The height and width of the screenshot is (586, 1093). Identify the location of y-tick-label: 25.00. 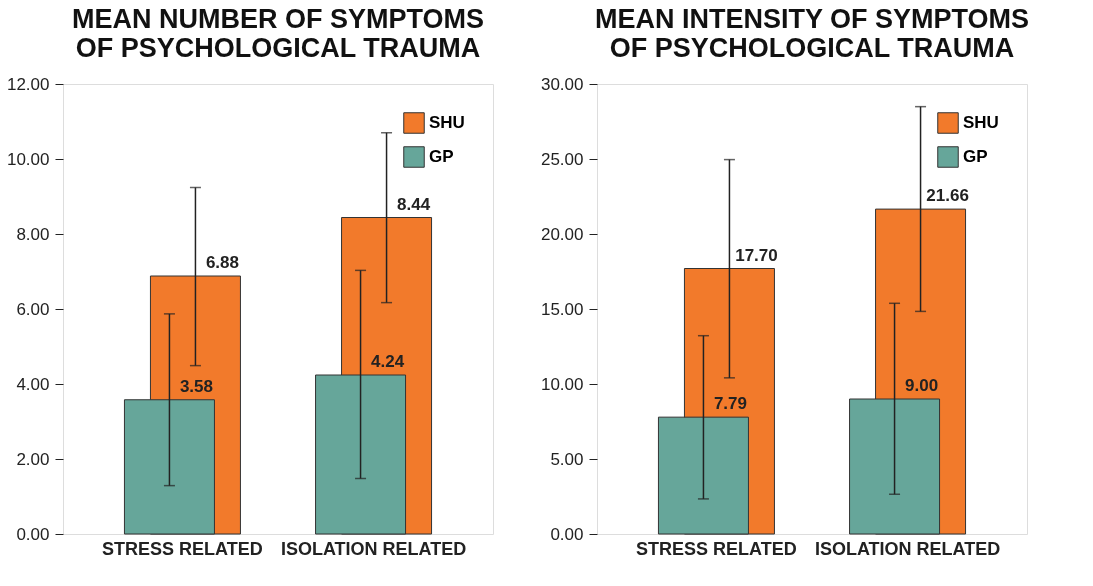
(562, 159).